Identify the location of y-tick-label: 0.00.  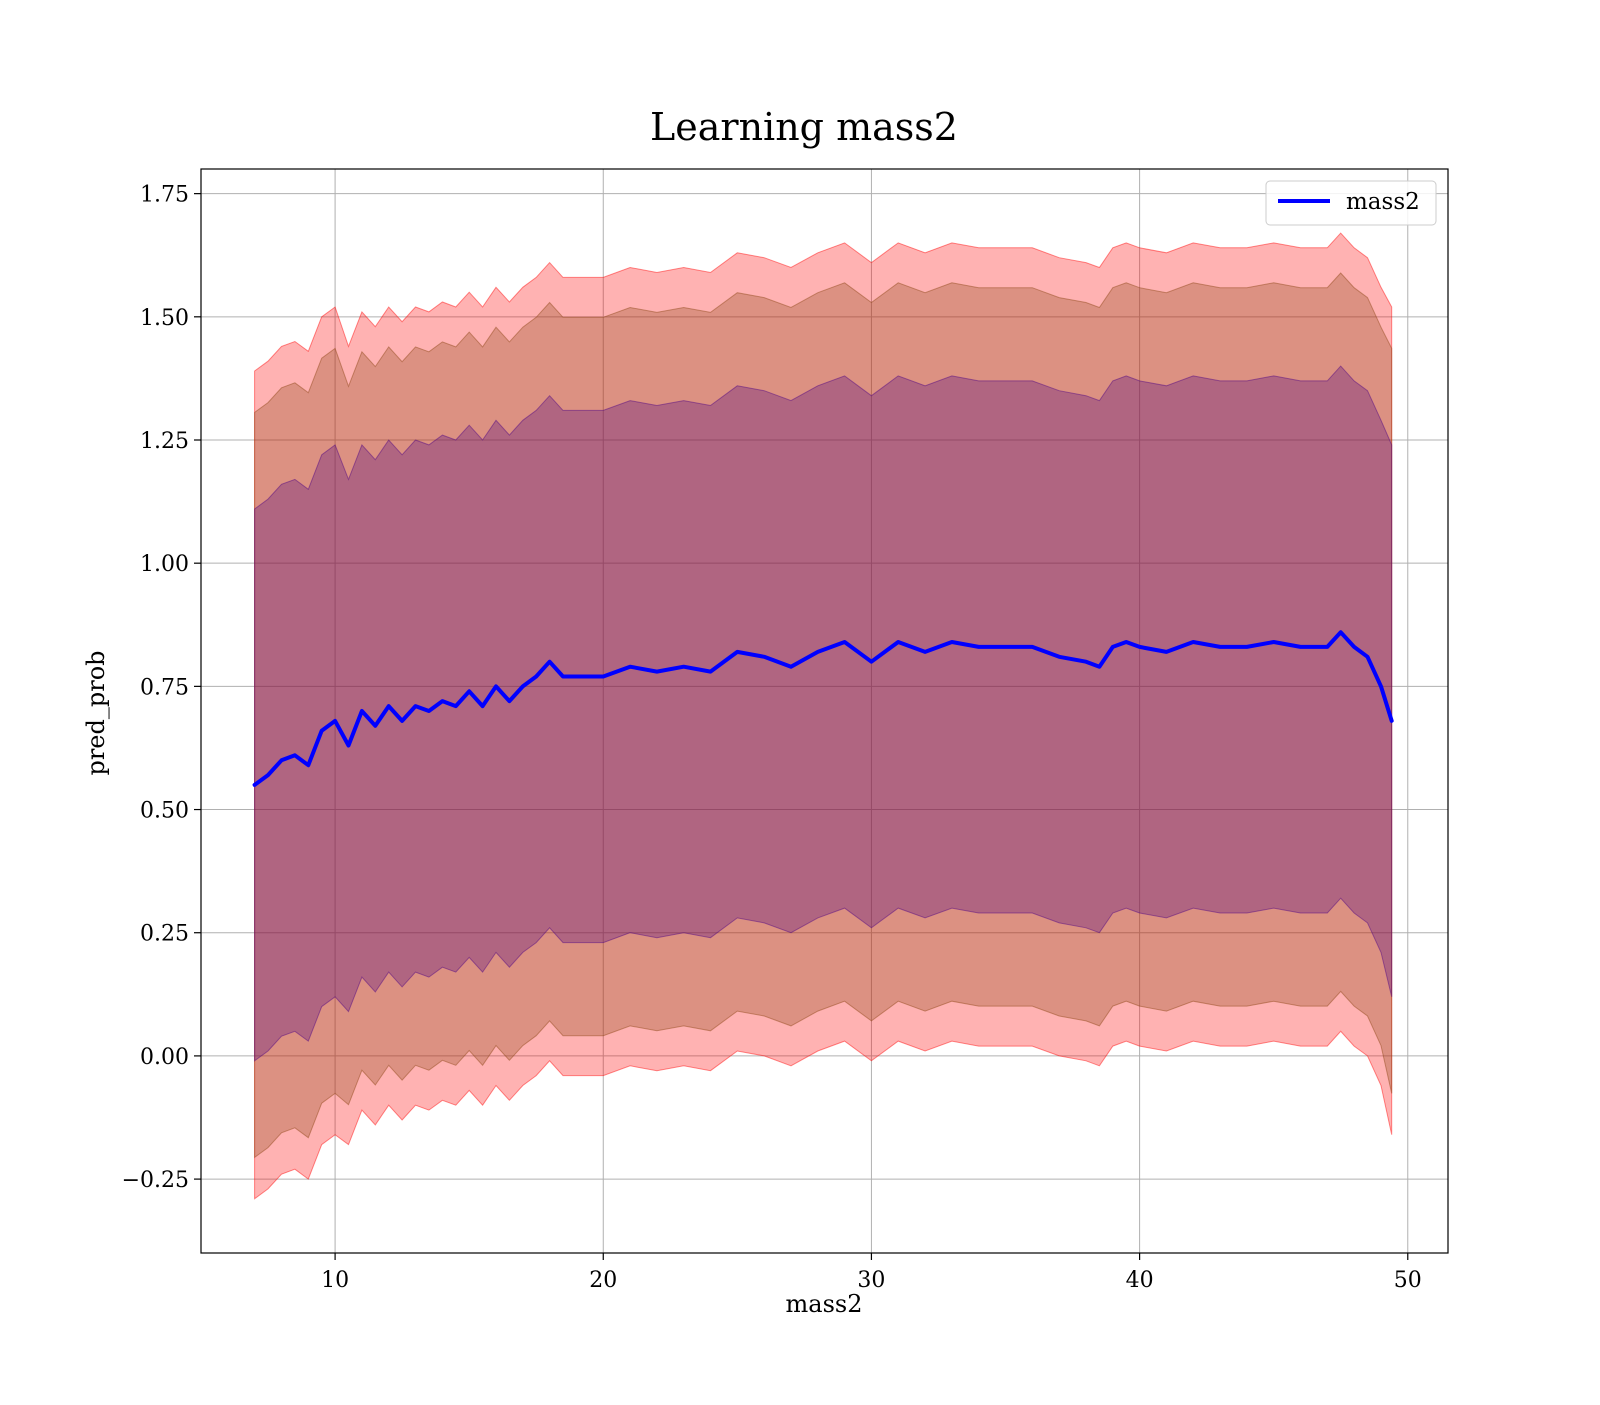
(164, 1057).